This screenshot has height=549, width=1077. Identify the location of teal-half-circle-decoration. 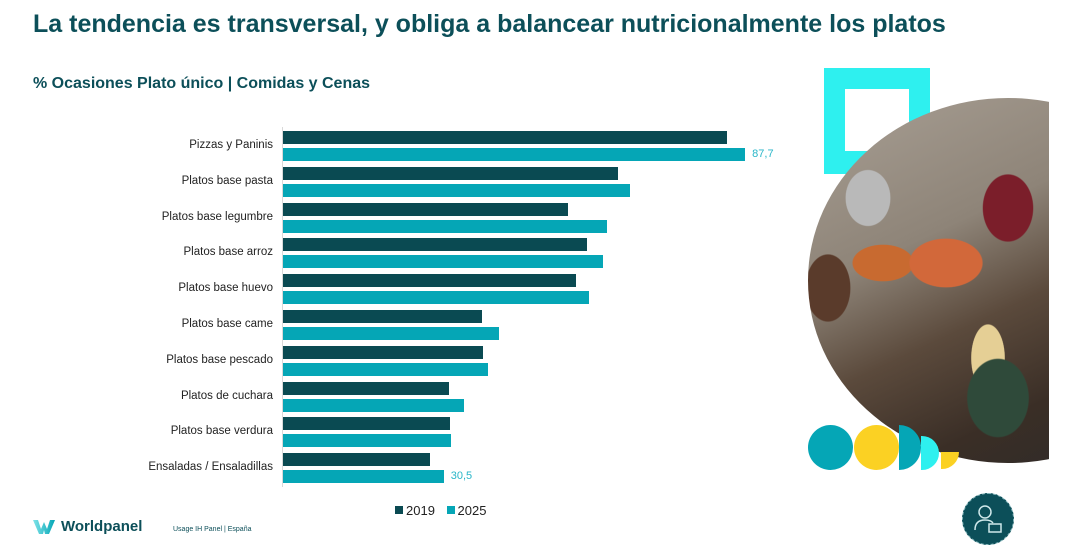
(910, 447).